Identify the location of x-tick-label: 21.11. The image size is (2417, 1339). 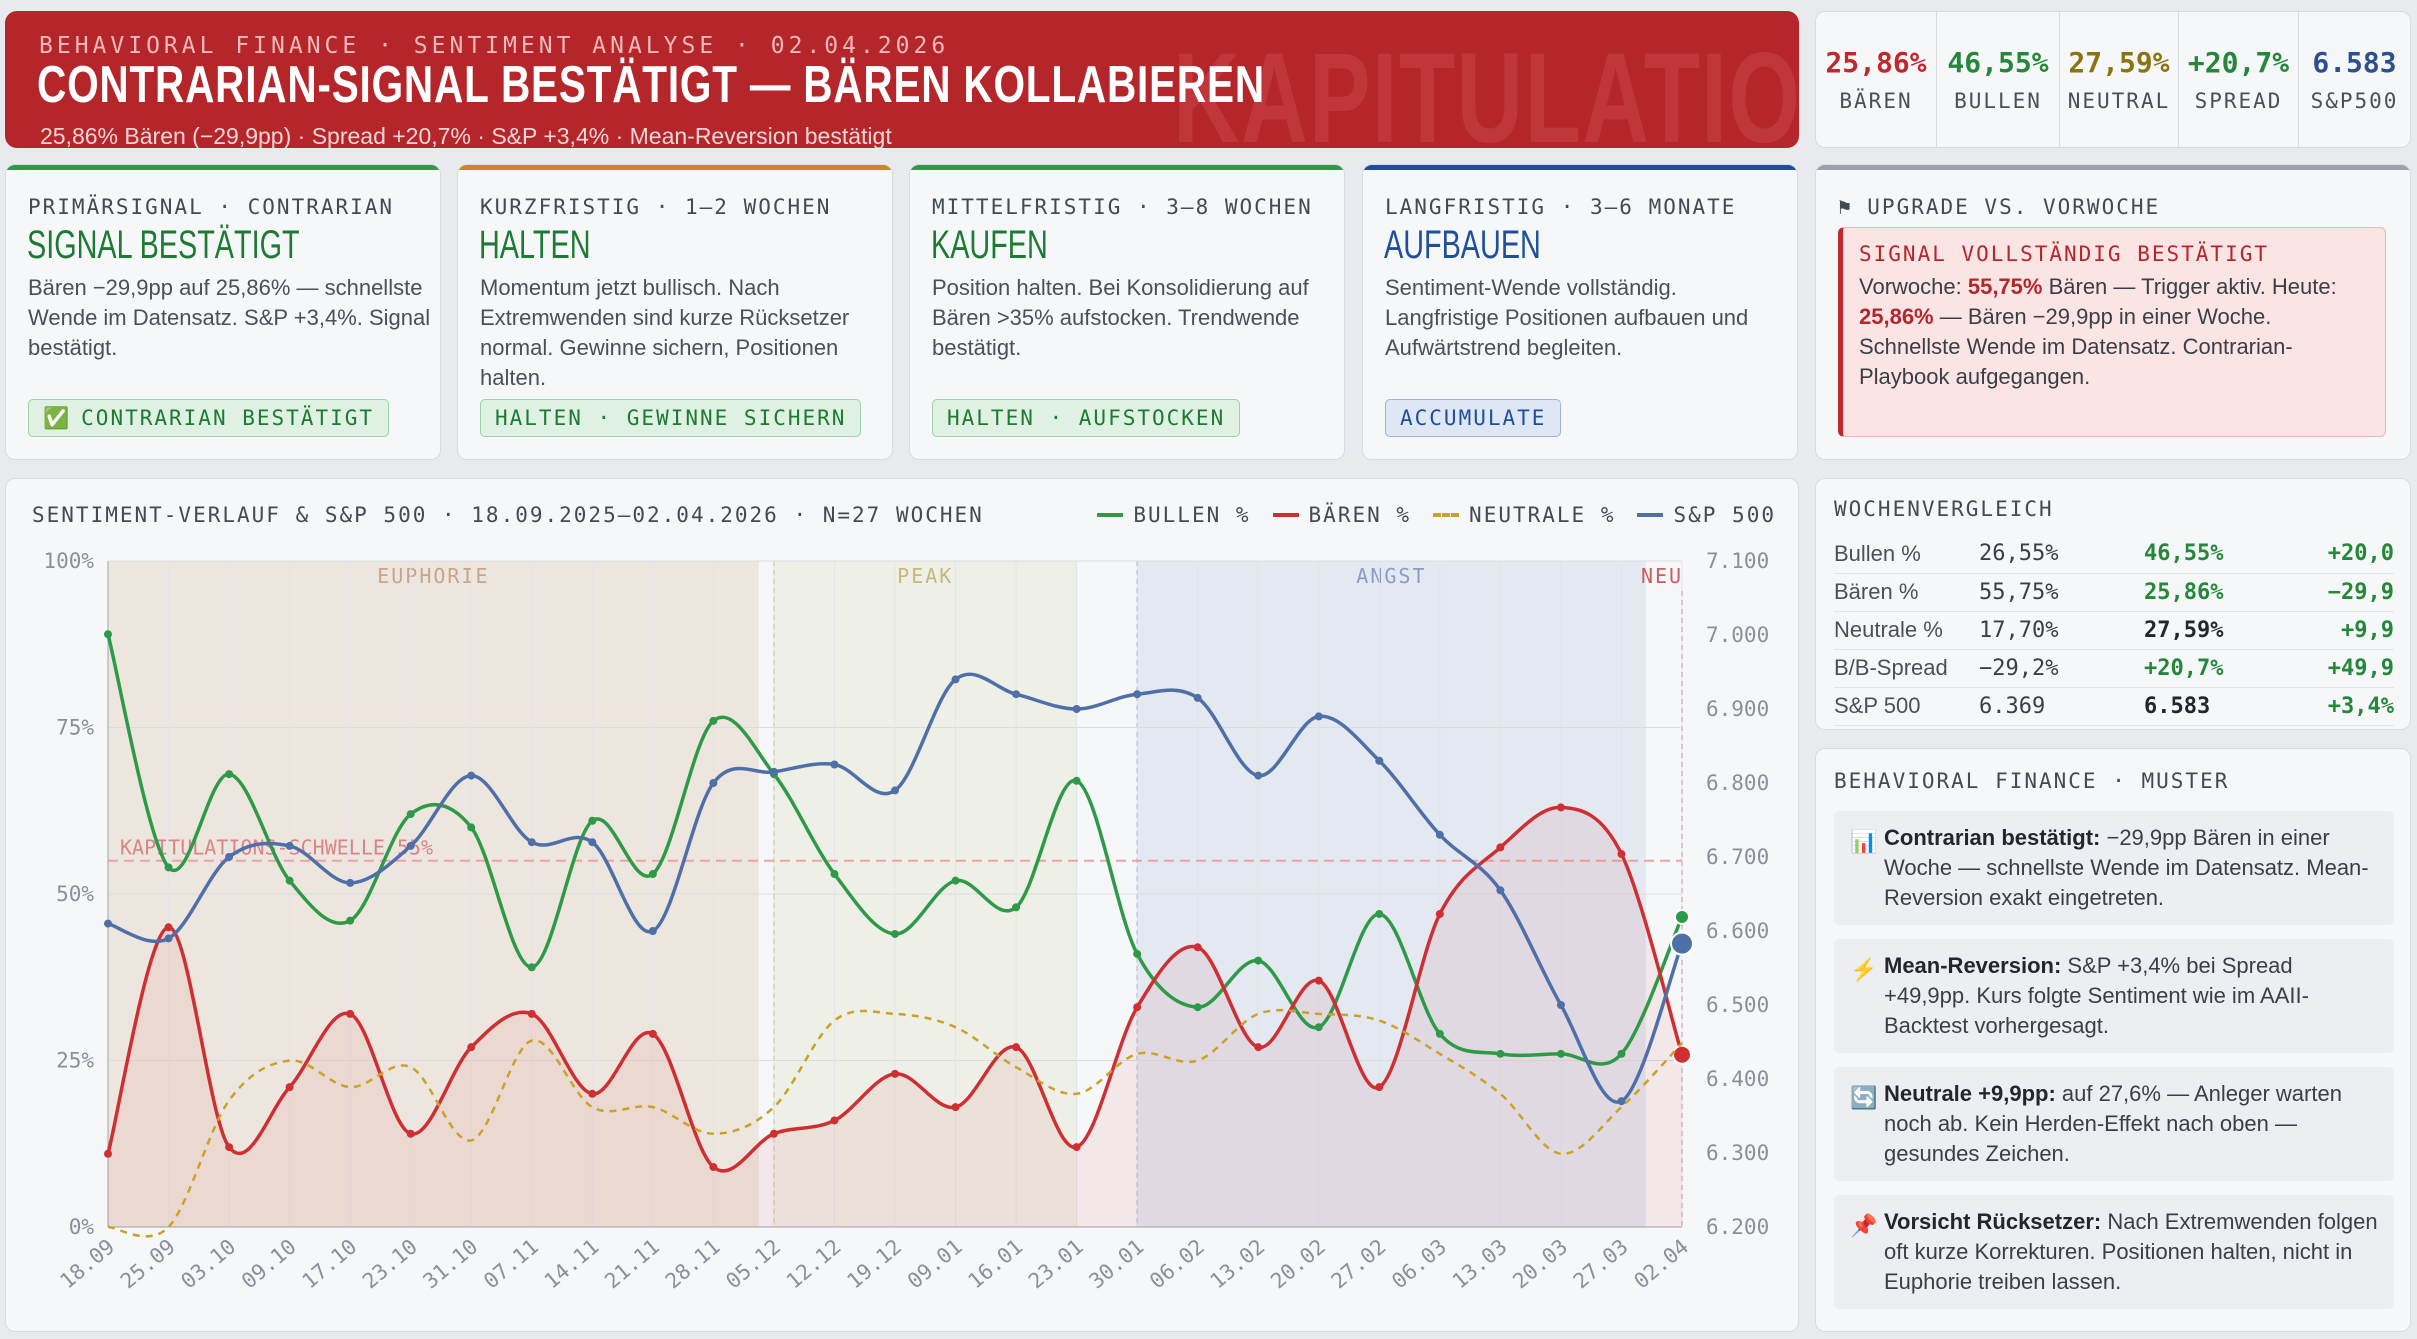
(632, 1263).